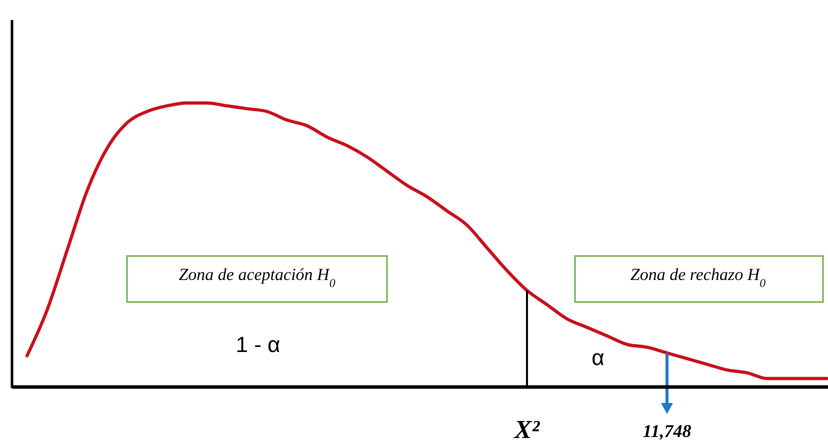  I want to click on annotation: α, so click(598, 357).